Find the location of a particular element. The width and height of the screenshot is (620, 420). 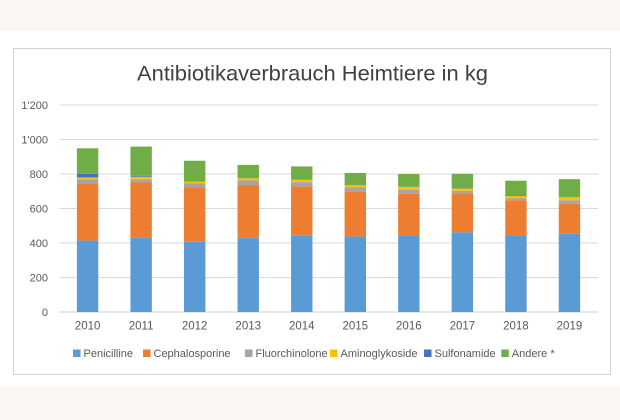

svg-text:Antibiotikaverbrauch Heimtiere: Antibiotikaverbrauch Heimtiere in kg is located at coordinates (312, 74).